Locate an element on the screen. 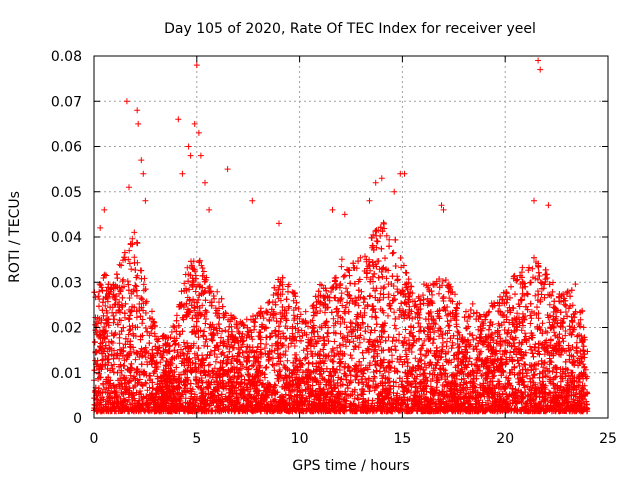  y-tick-label: 0.05 is located at coordinates (66, 193).